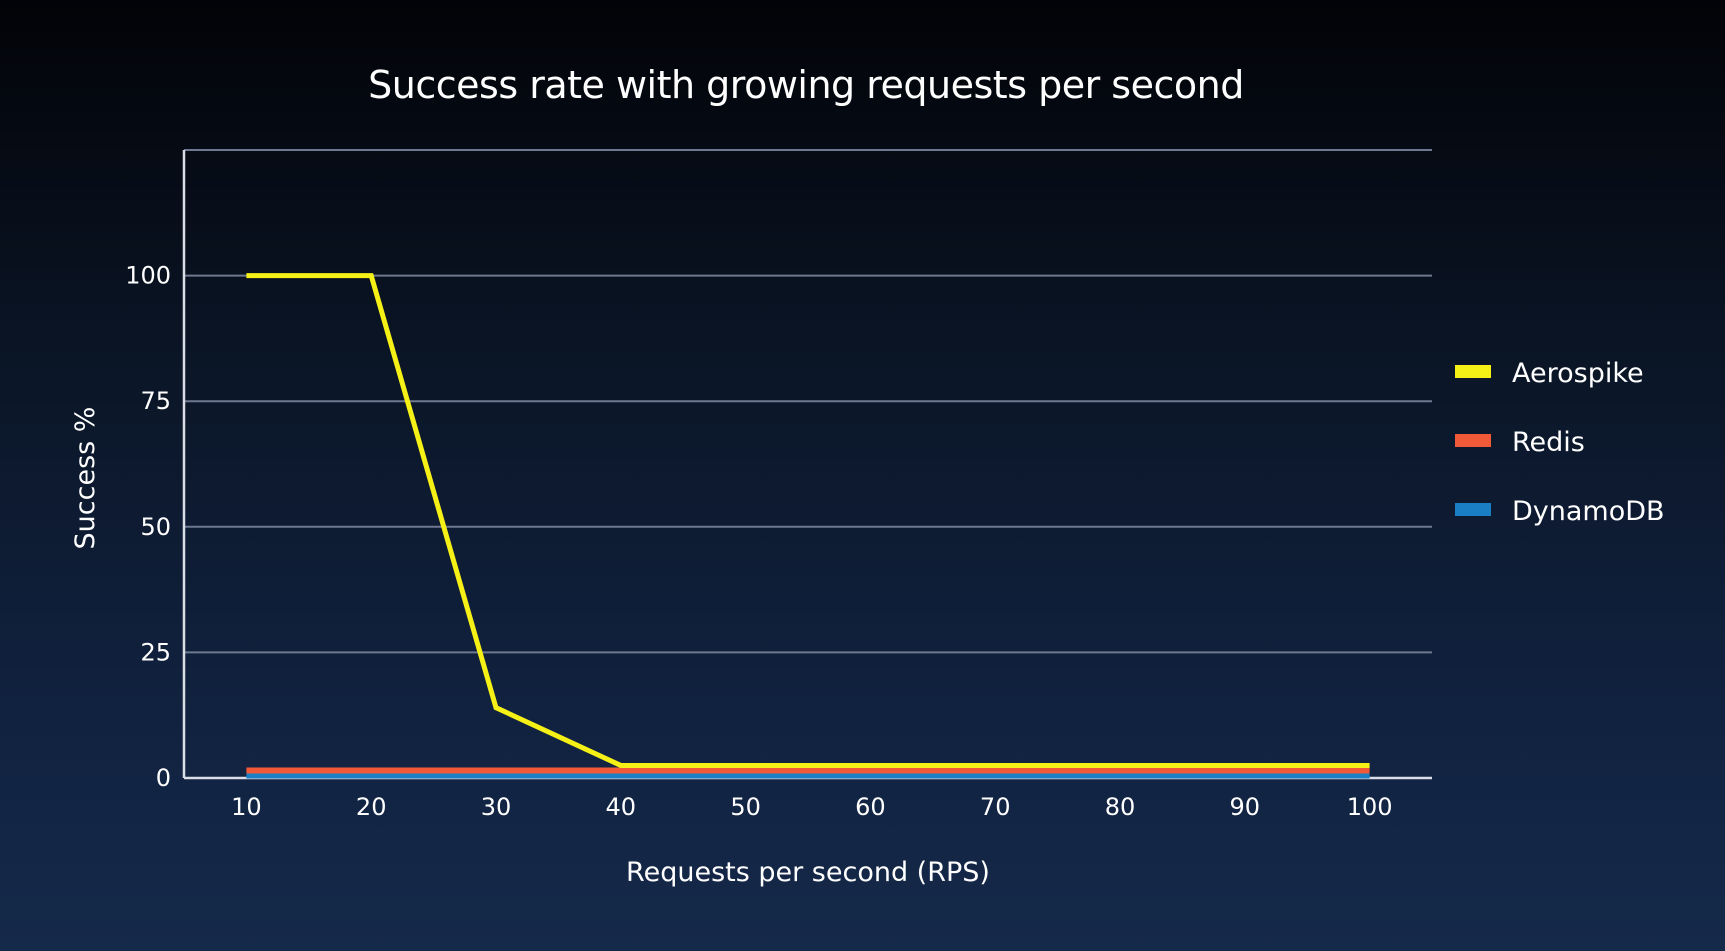  I want to click on x-tick-label: 60, so click(870, 807).